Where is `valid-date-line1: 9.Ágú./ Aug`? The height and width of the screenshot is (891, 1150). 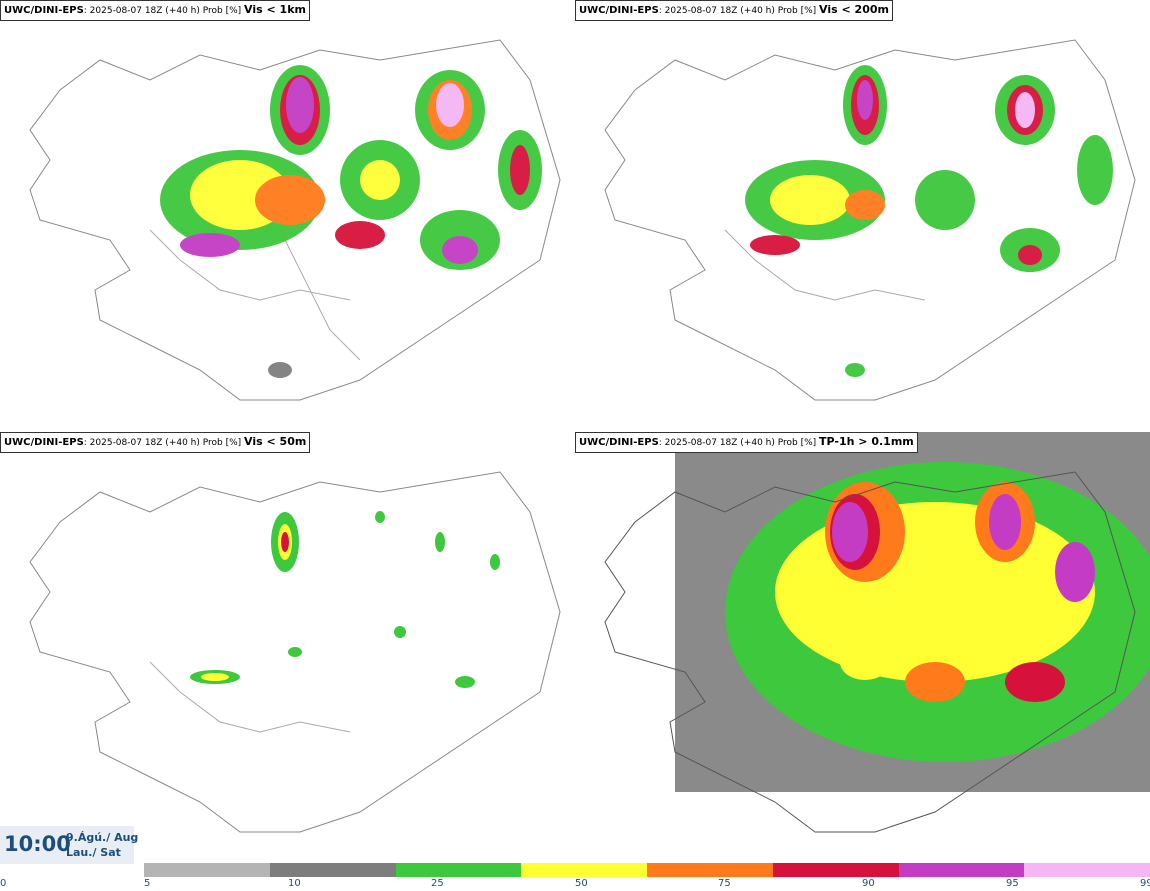
valid-date-line1: 9.Ágú./ Aug is located at coordinates (102, 837).